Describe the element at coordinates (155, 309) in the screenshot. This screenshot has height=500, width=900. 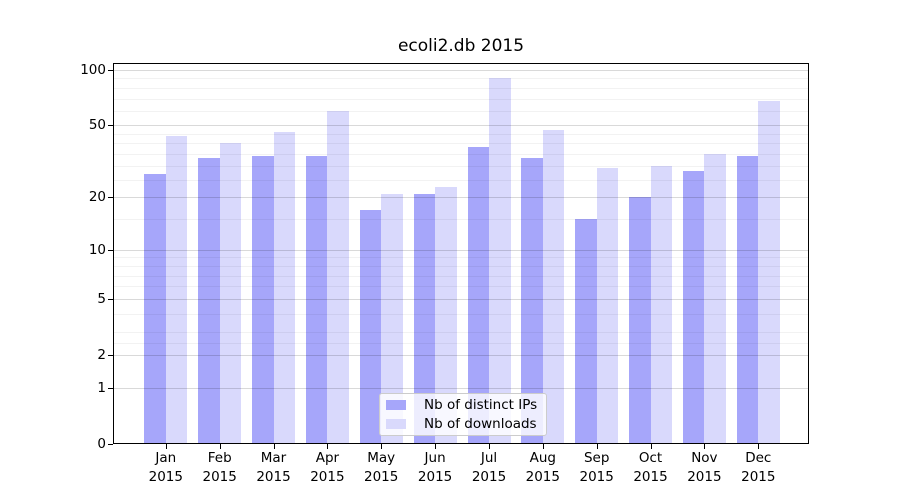
I see `bar-nb-of-distinct-ips-jan` at that location.